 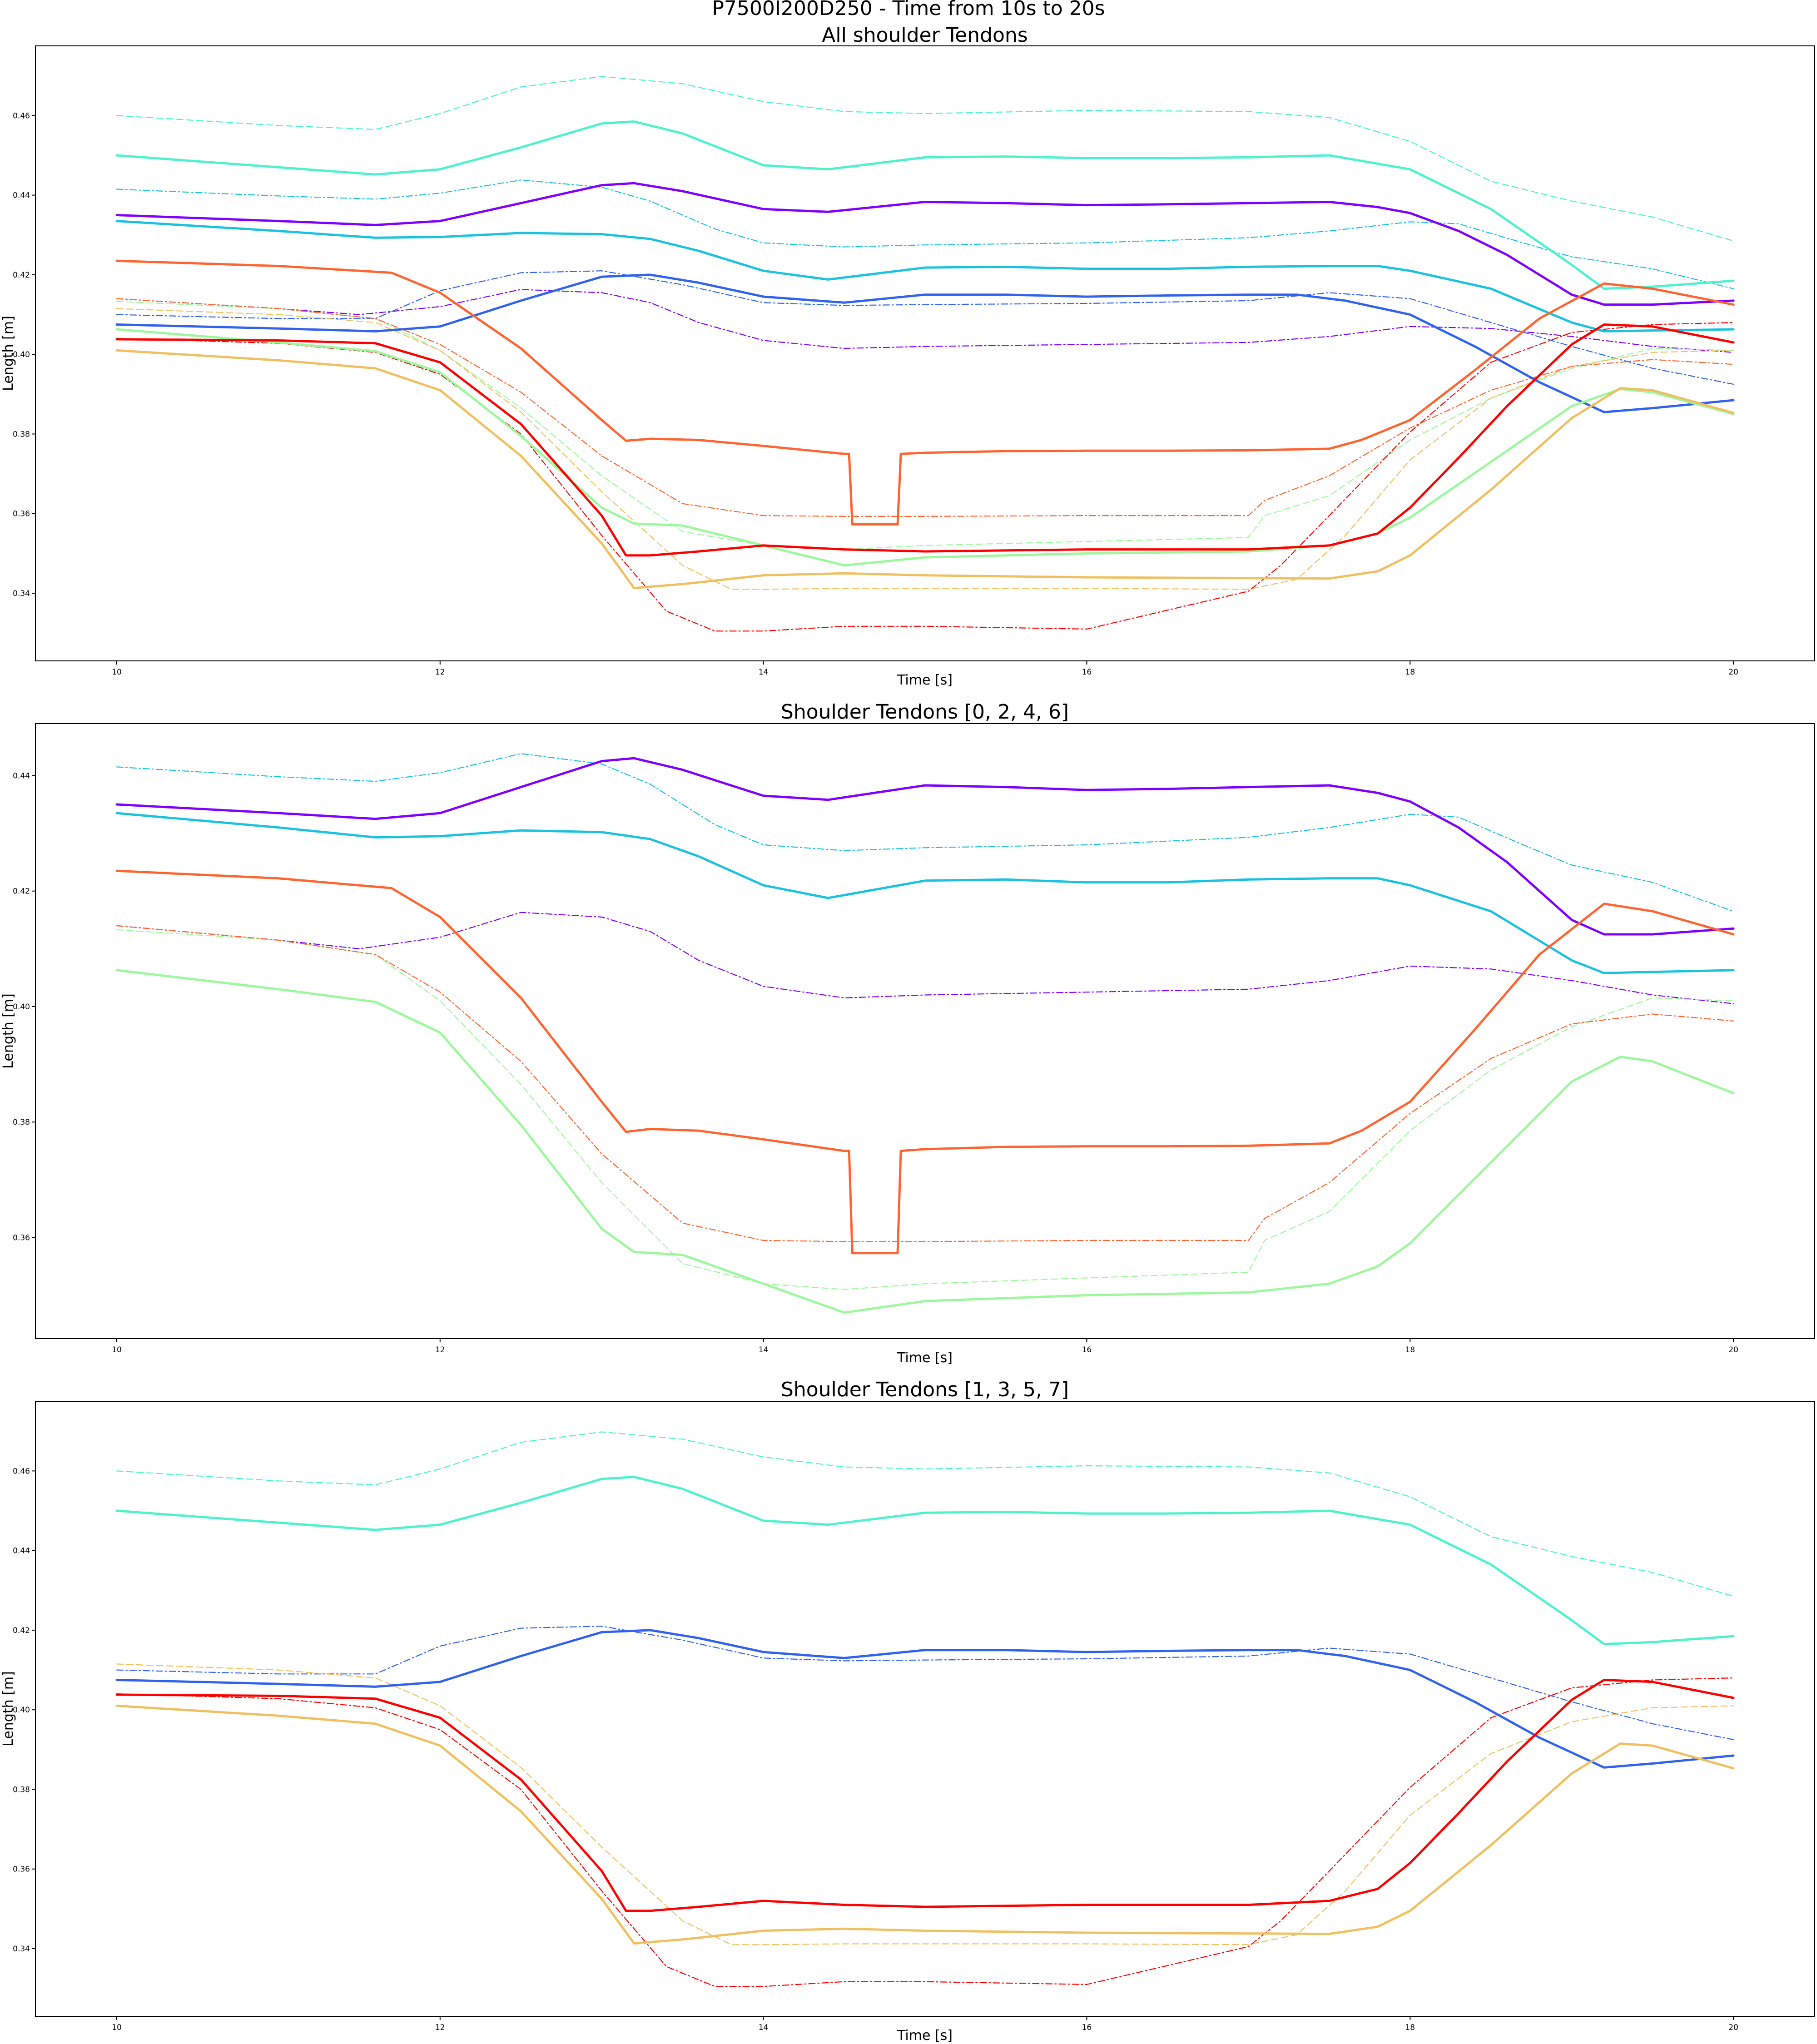 I want to click on figure-suptitle: P7500I200D250 - Time from 10s to 20s, so click(x=908, y=10).